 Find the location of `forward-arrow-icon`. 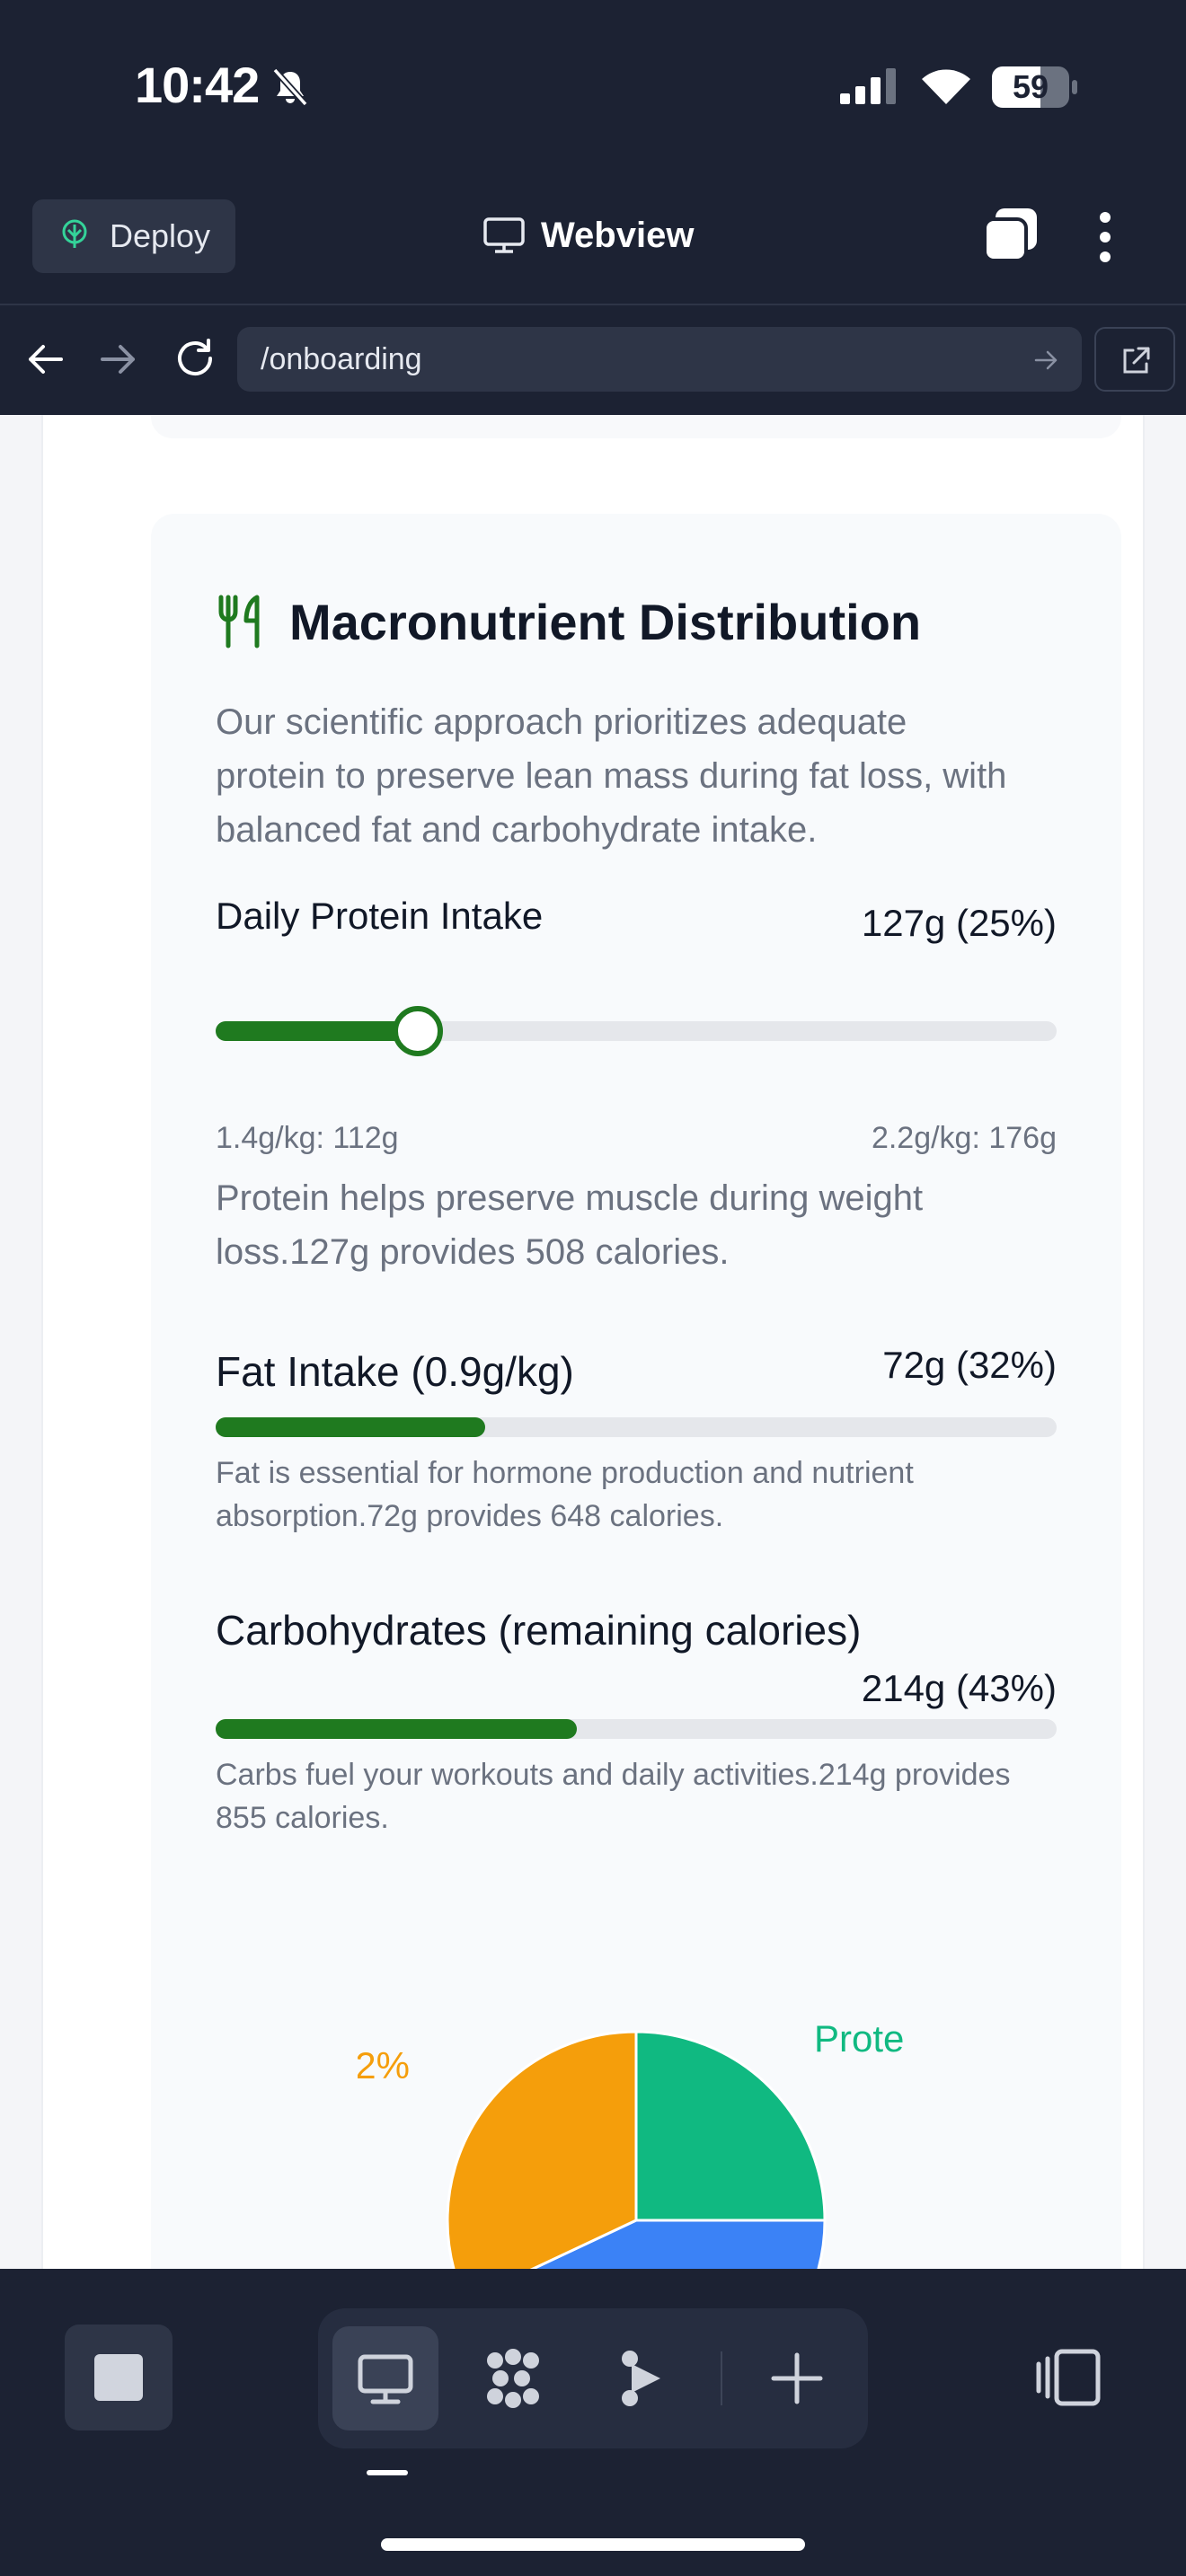

forward-arrow-icon is located at coordinates (118, 359).